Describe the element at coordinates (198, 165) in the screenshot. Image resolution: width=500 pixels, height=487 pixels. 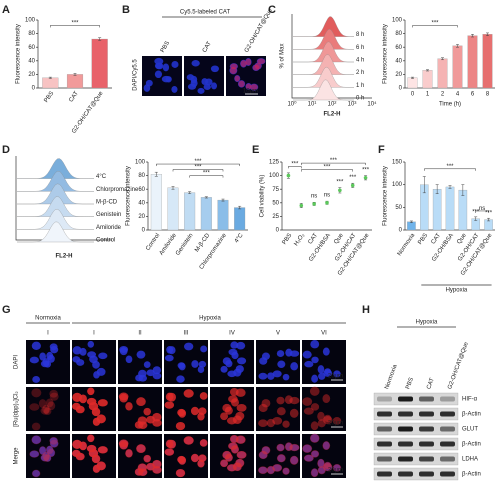
I see `bracket` at that location.